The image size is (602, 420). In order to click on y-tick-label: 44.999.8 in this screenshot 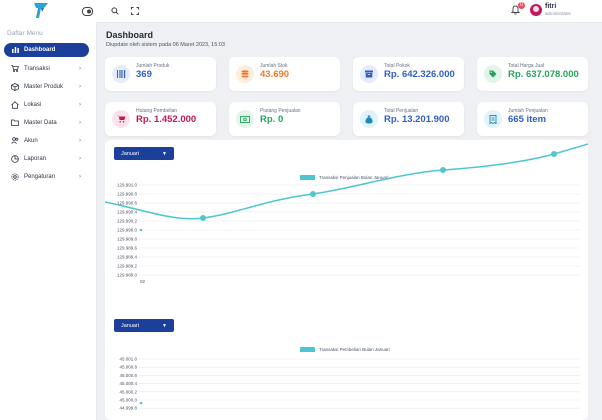, I will do `click(128, 408)`.